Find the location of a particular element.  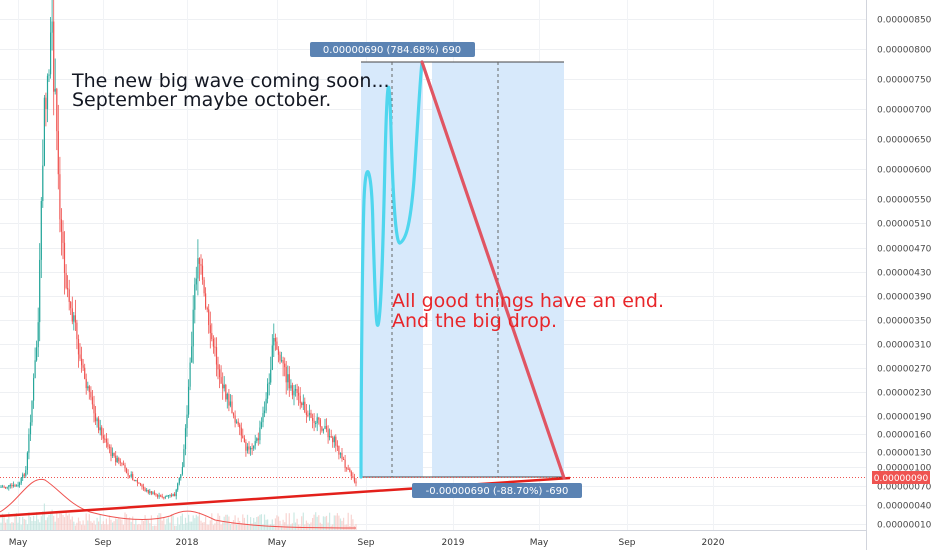

y-tick-label: 0.00000100 is located at coordinates (904, 469).